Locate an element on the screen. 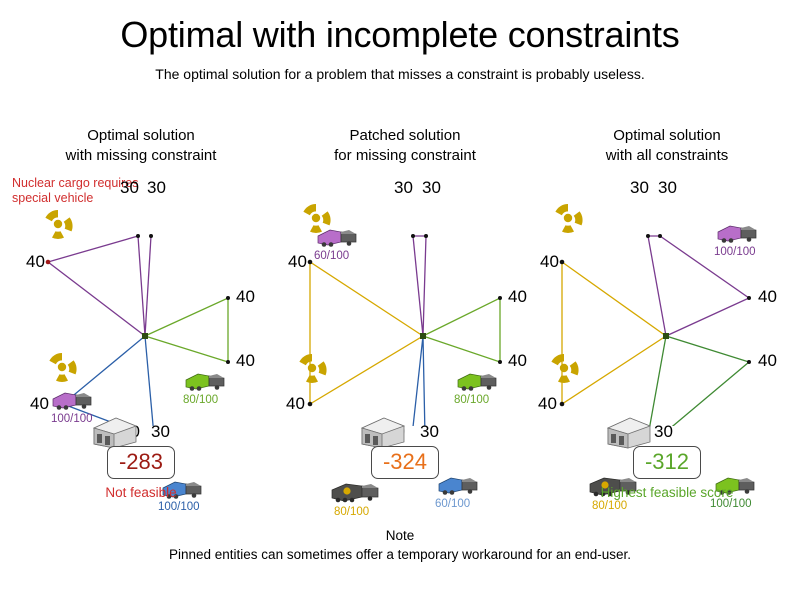  panel-title-line2: with all constraints is located at coordinates (667, 155).